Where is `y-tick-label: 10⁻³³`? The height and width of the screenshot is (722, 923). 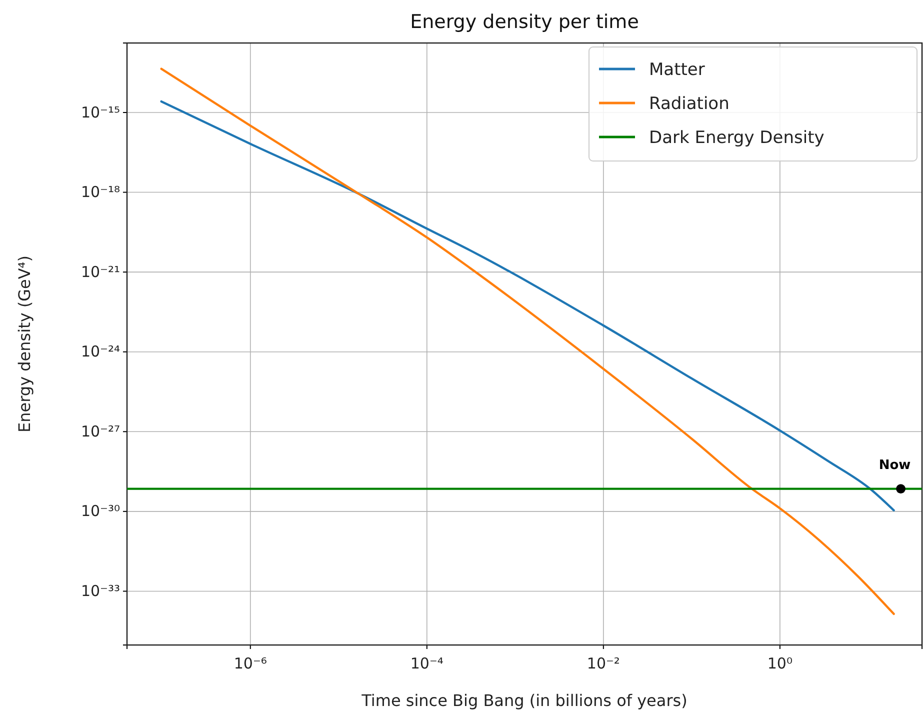
y-tick-label: 10⁻³³ is located at coordinates (100, 591).